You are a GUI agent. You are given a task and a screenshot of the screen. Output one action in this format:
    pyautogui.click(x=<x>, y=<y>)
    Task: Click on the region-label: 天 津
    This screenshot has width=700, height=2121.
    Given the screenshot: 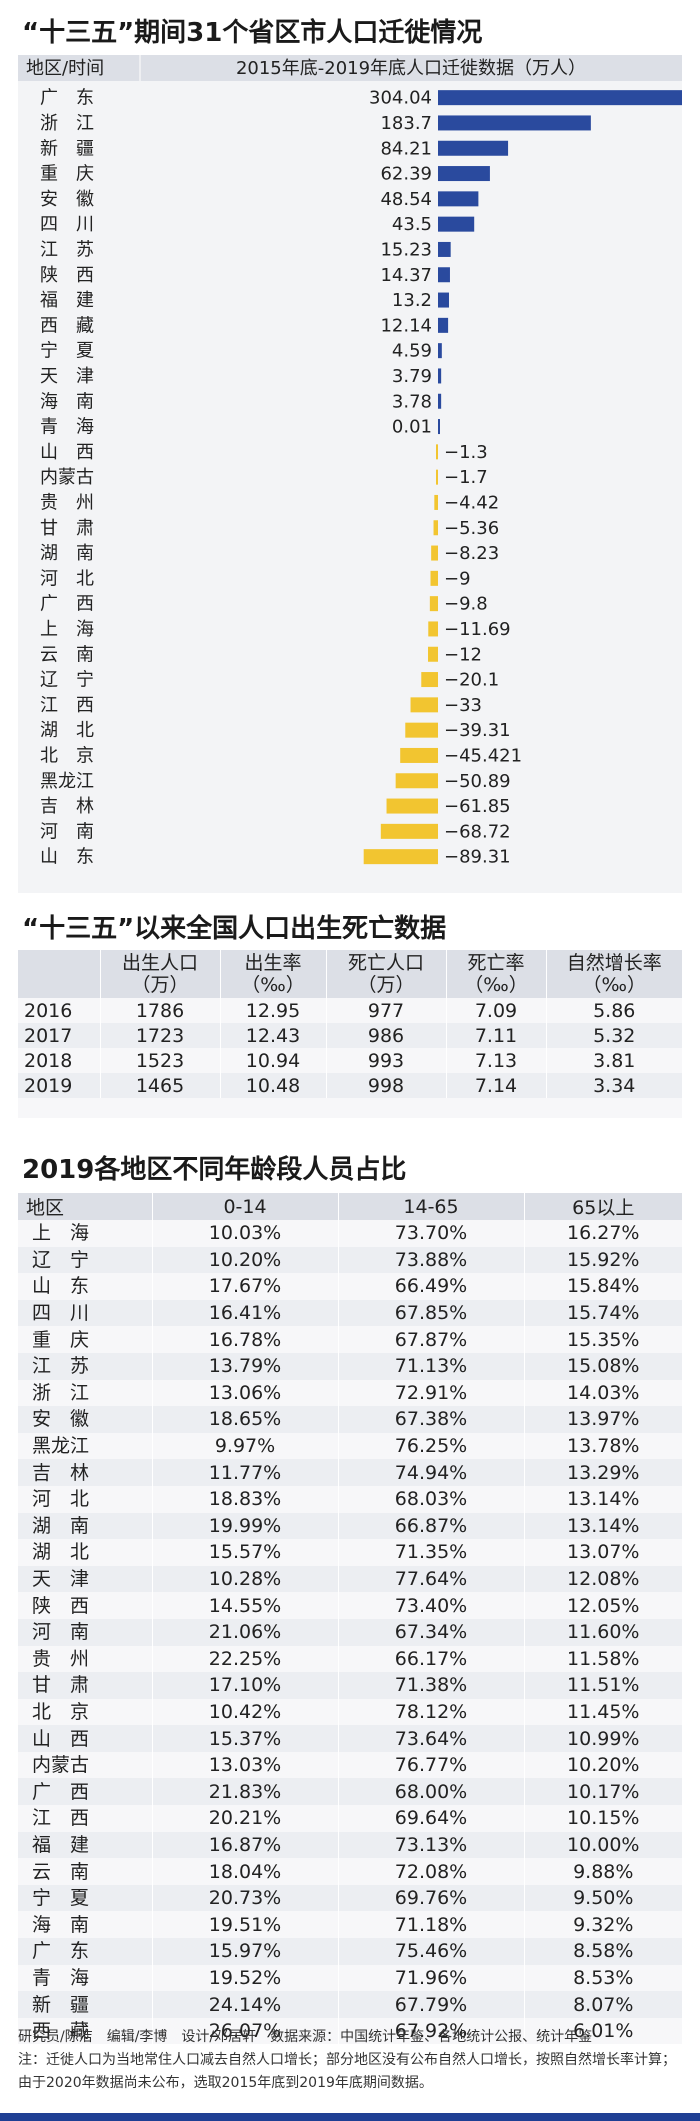 What is the action you would take?
    pyautogui.click(x=67, y=376)
    